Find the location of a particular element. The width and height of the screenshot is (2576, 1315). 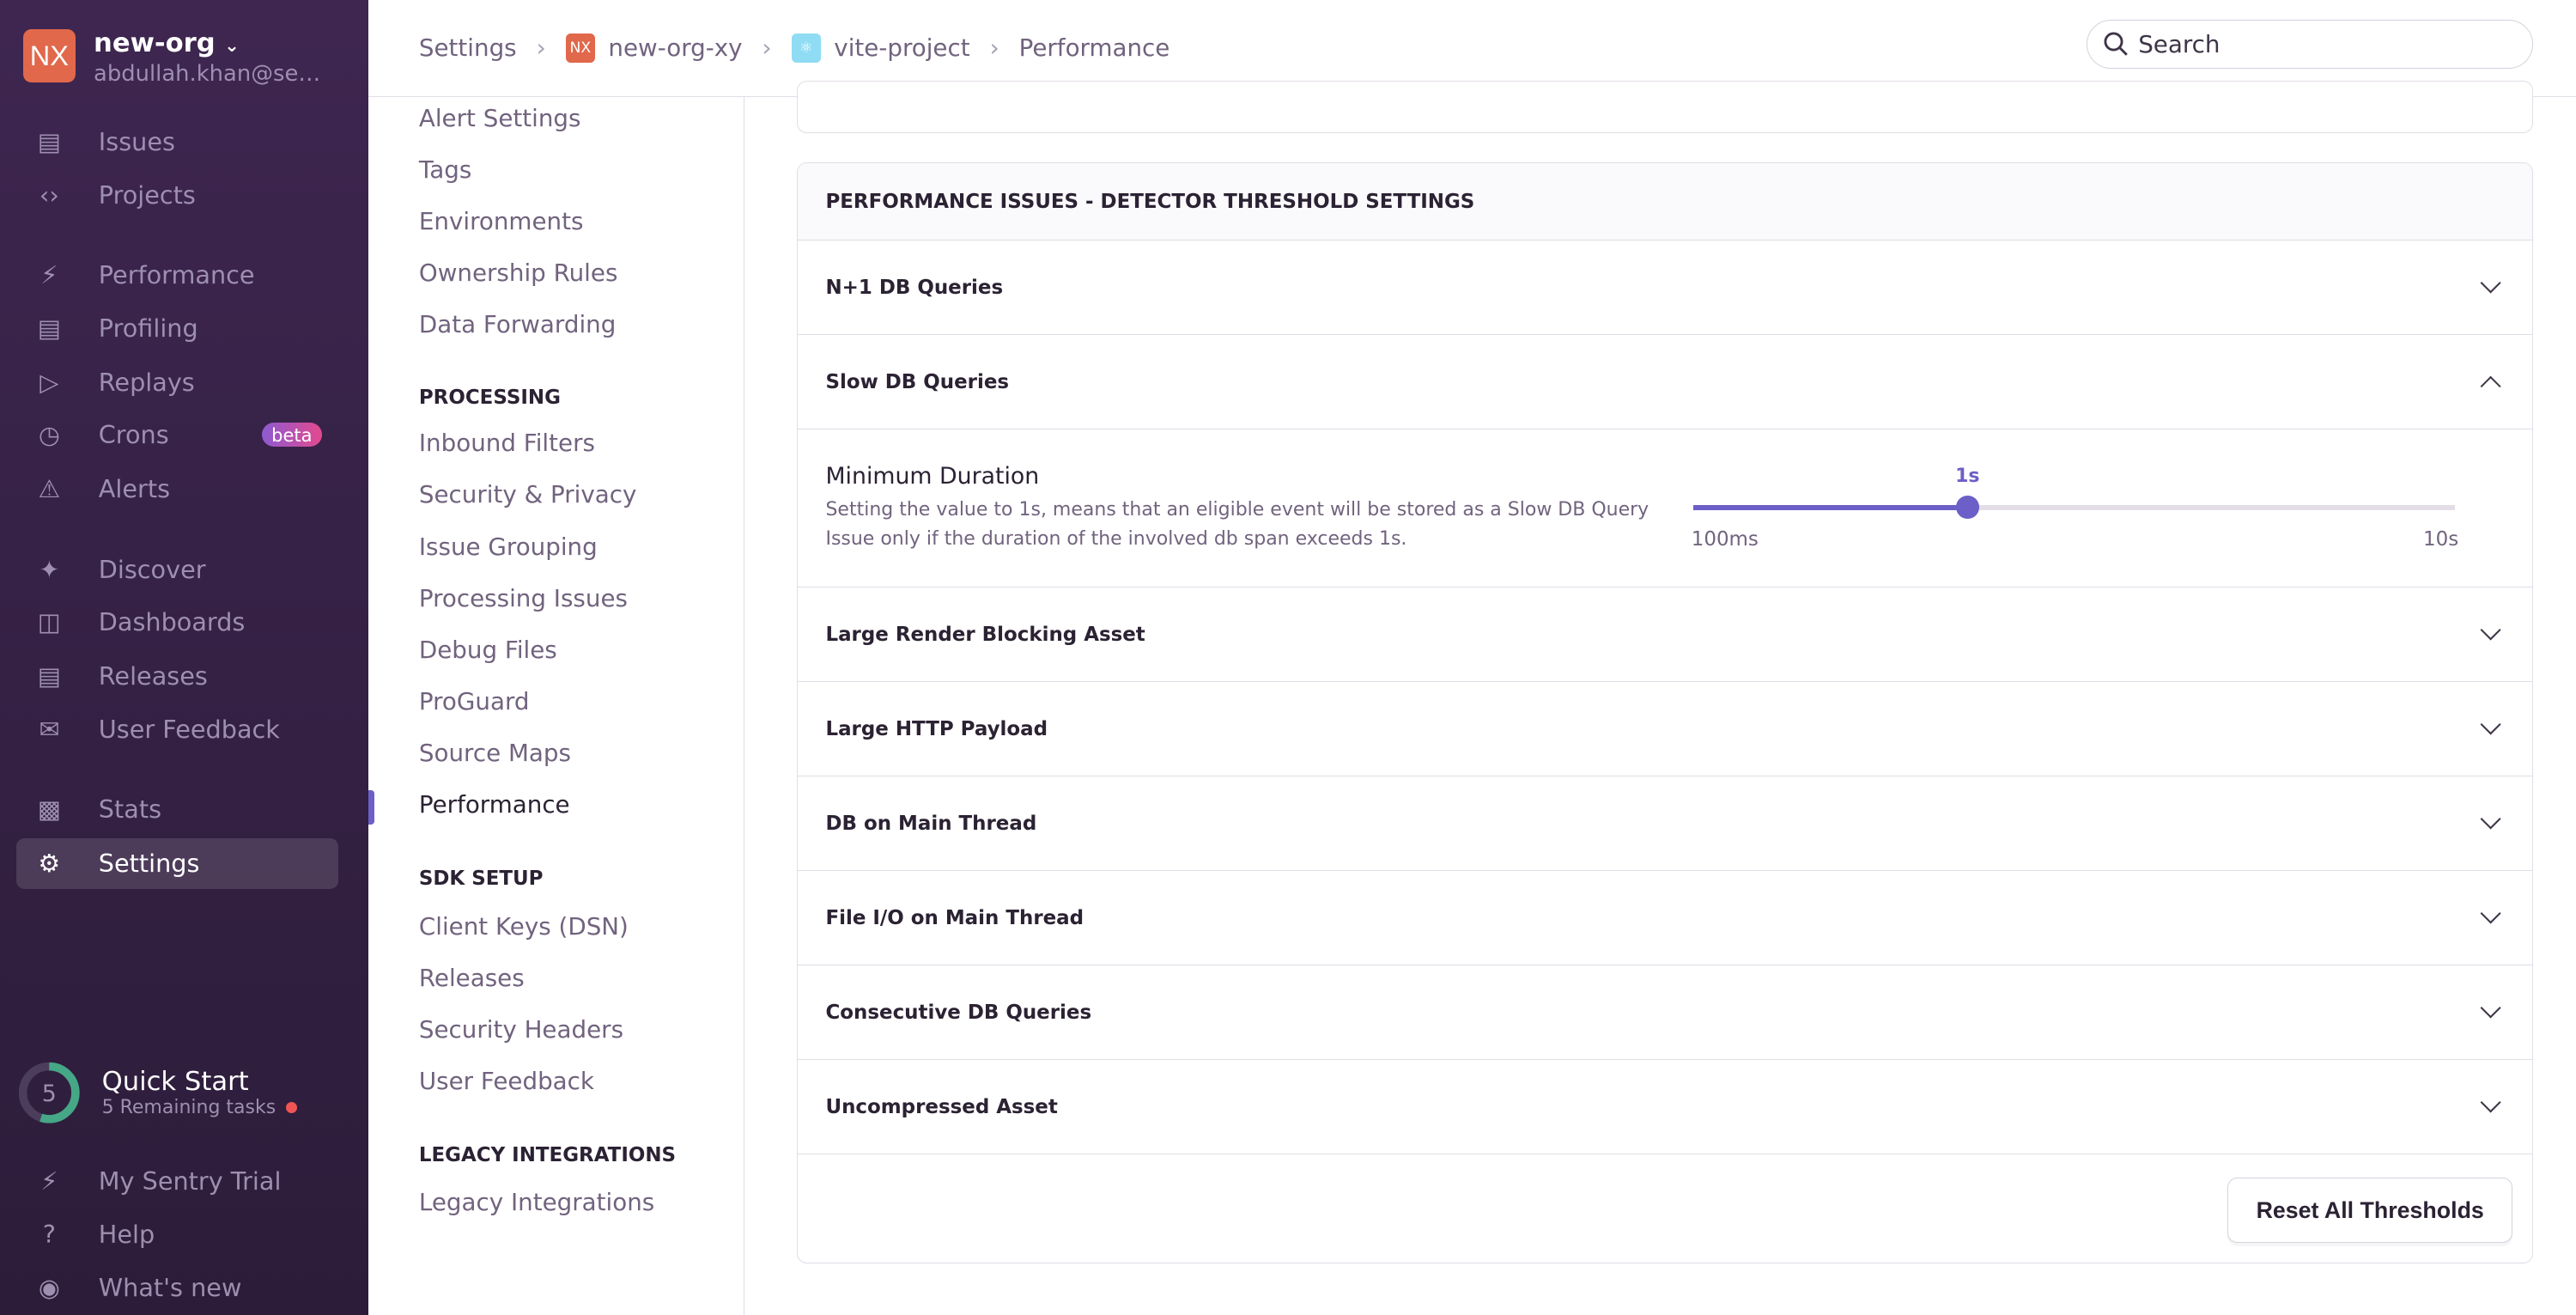

row-title: N+1 DB Queries is located at coordinates (914, 287).